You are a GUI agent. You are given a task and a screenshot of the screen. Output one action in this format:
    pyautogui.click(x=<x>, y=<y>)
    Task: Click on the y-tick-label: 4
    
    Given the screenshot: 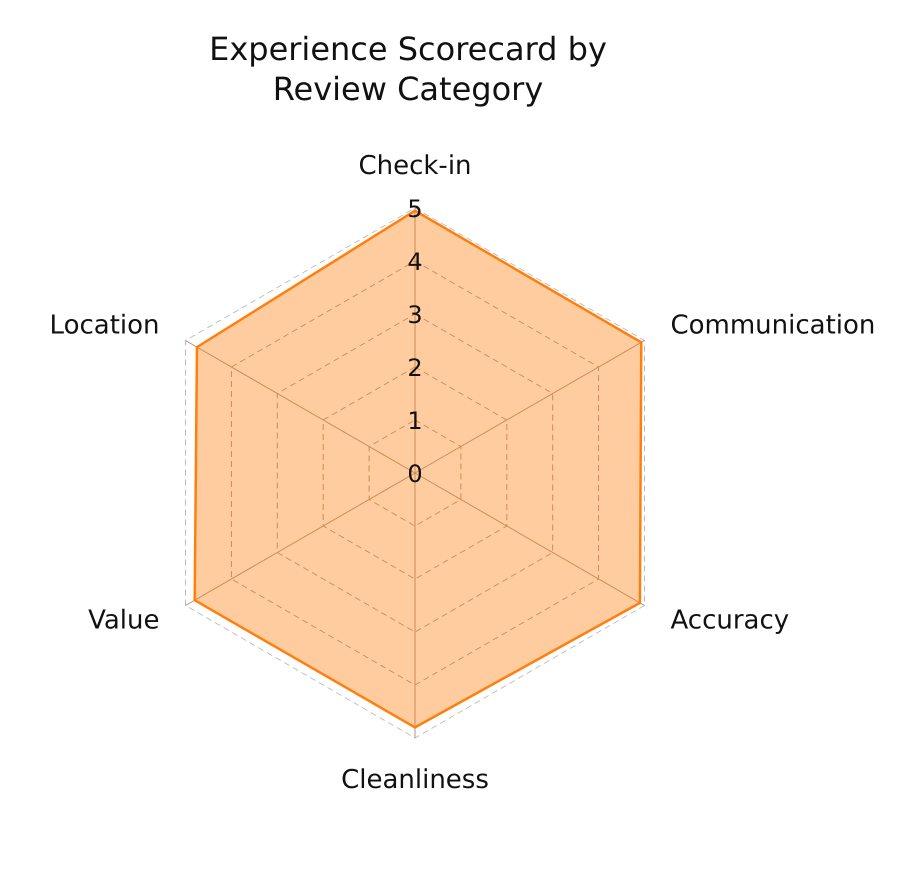 What is the action you would take?
    pyautogui.click(x=415, y=262)
    